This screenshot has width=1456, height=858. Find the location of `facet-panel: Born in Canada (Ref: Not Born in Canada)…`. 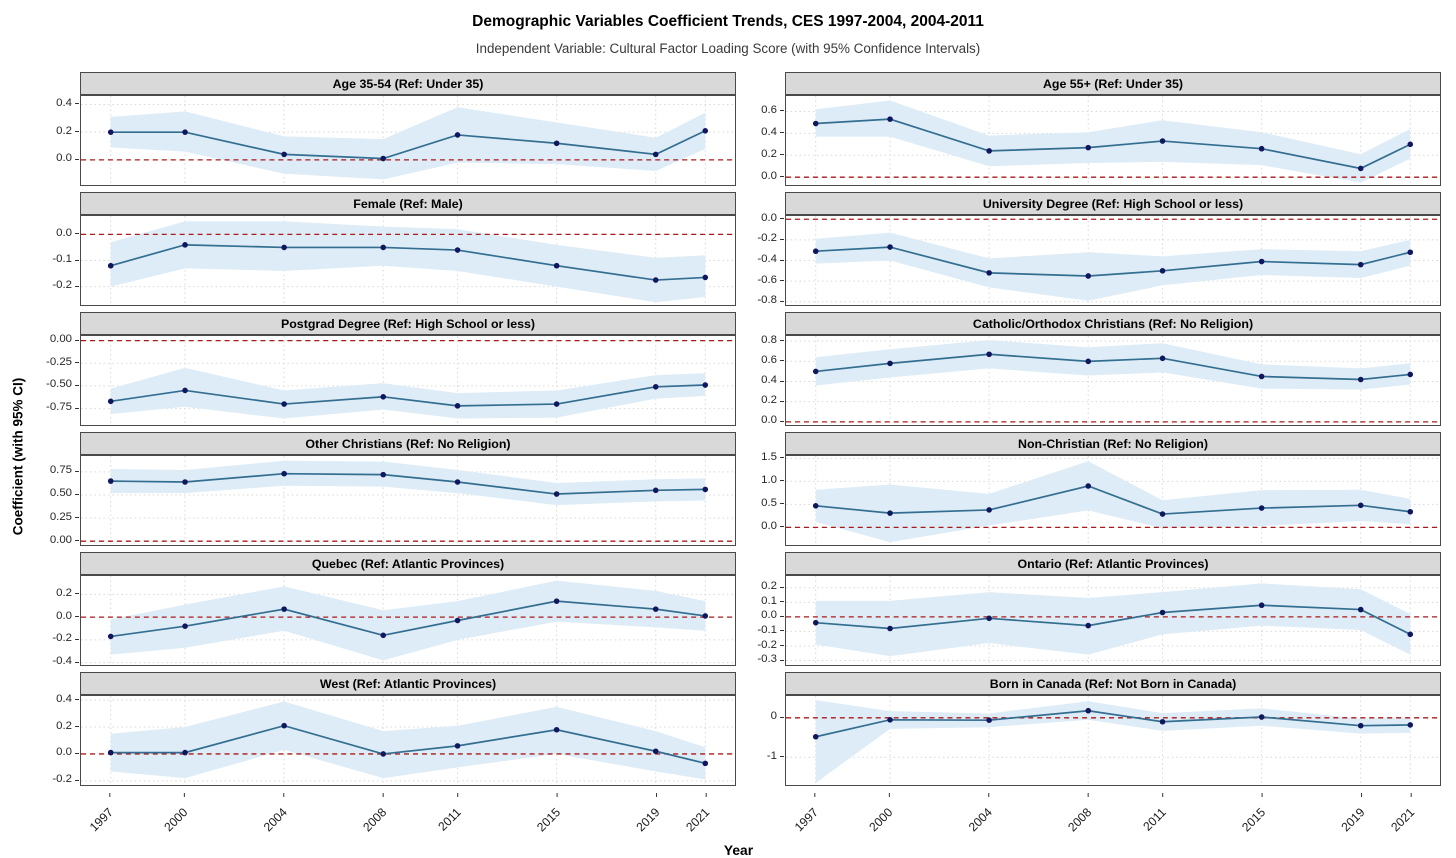

facet-panel: Born in Canada (Ref: Not Born in Canada)… is located at coordinates (1091, 729).